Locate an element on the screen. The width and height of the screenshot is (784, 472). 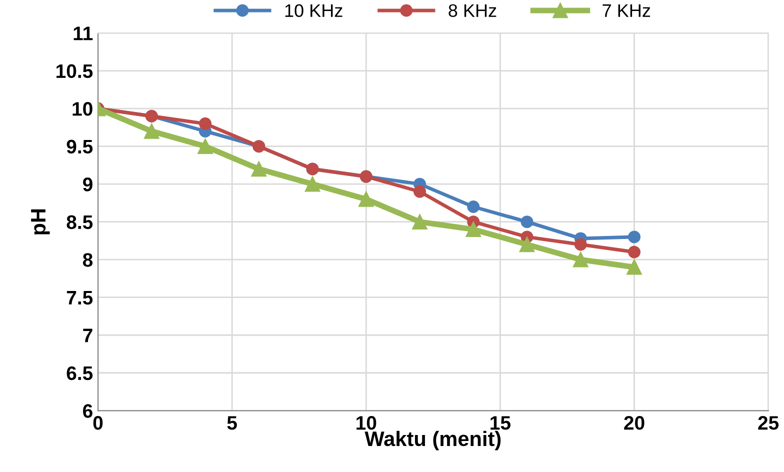
y-tick-label: 9 is located at coordinates (87, 185).